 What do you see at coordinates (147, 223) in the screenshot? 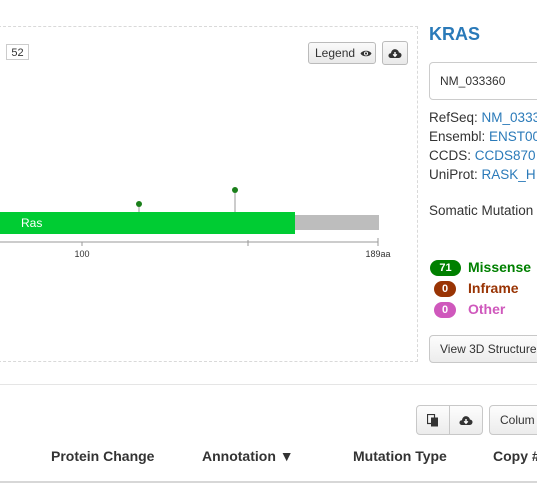
I see `ras-domain` at bounding box center [147, 223].